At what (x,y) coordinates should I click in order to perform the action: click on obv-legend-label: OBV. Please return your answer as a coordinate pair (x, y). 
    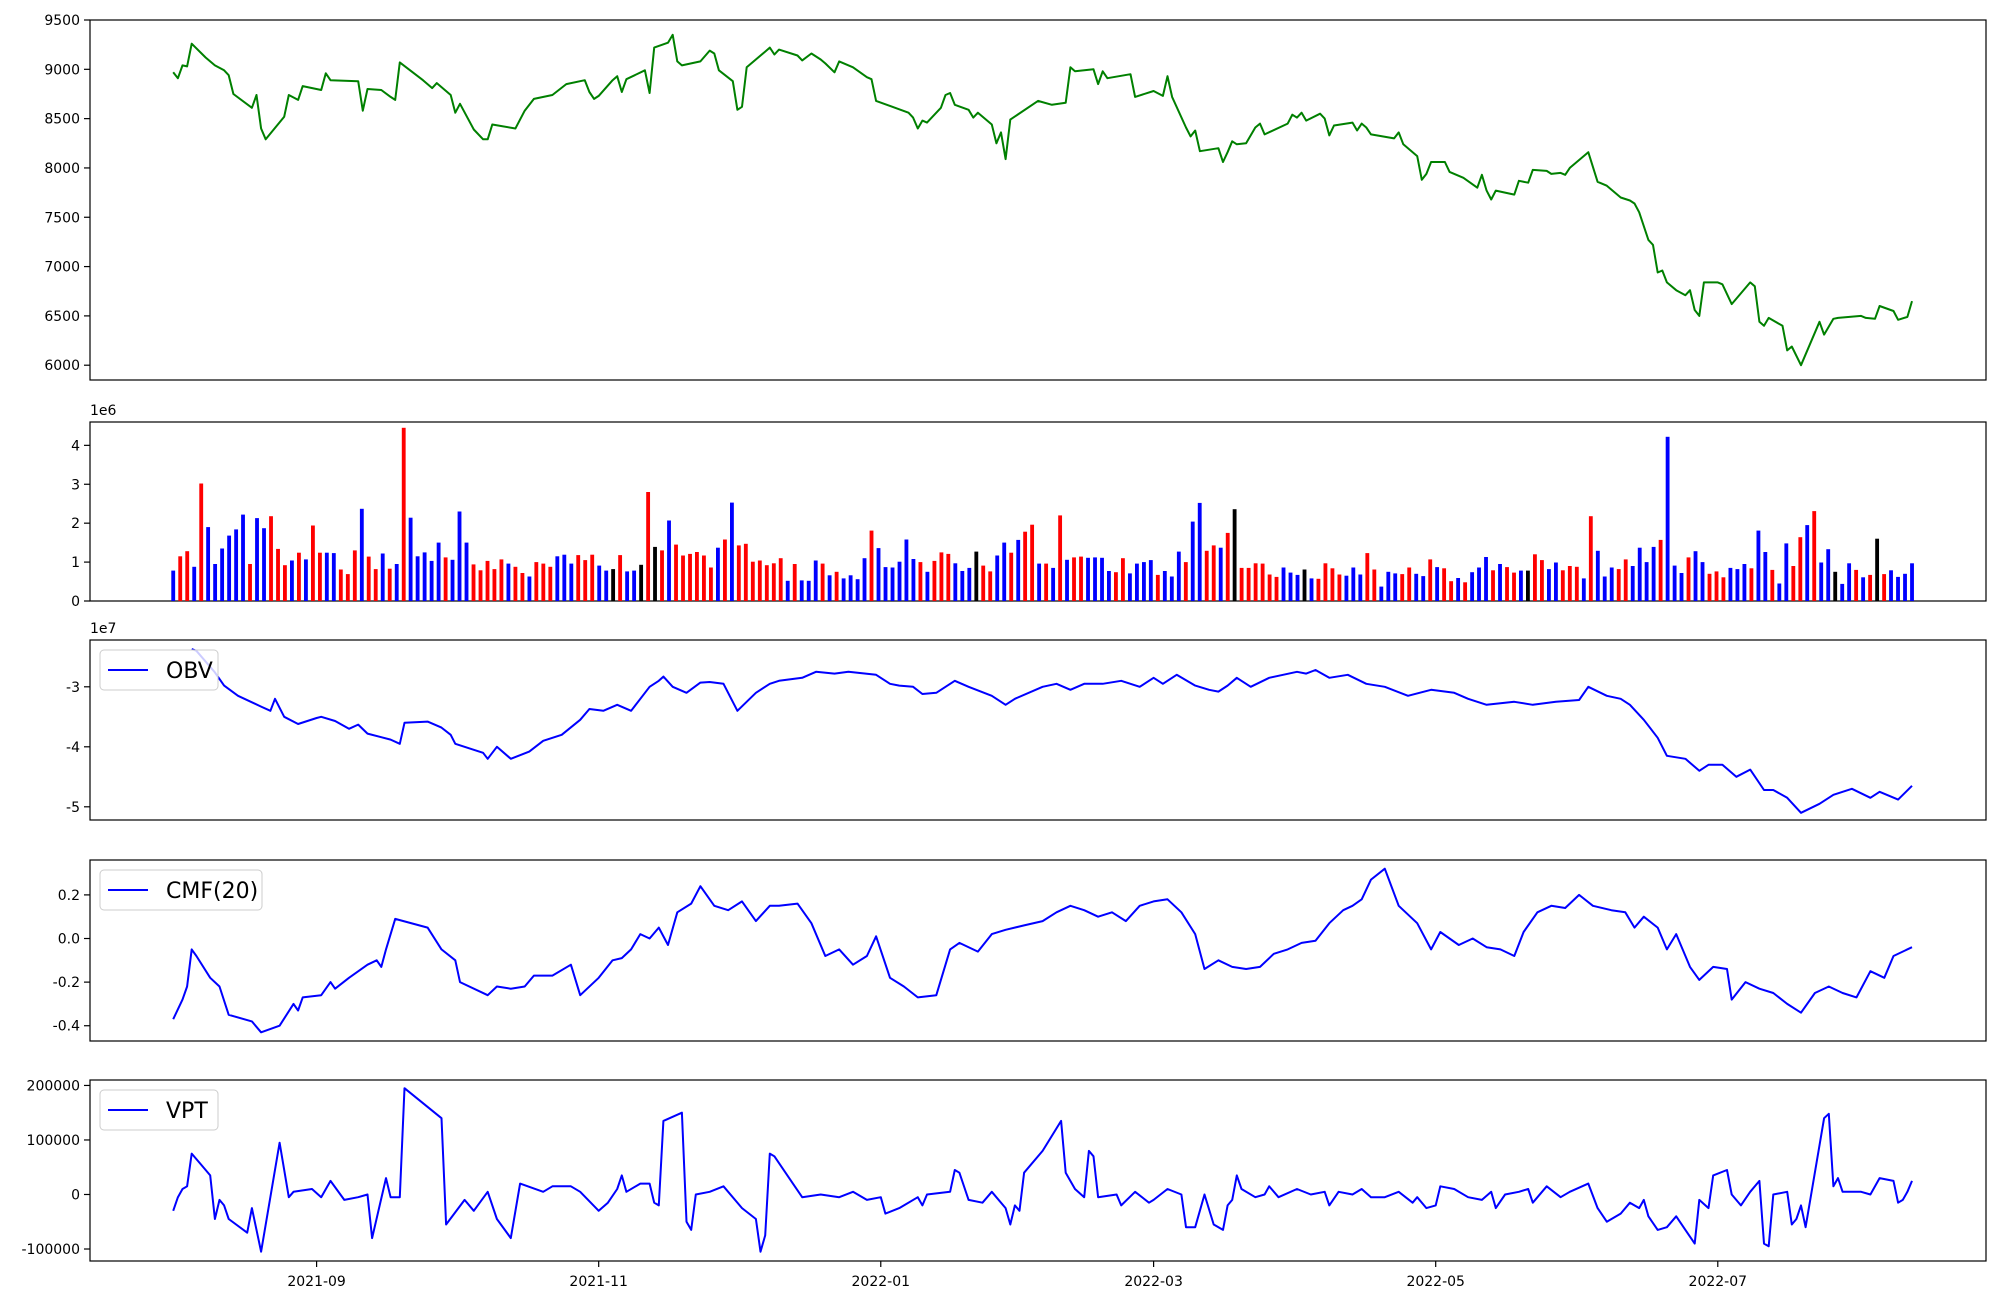
    Looking at the image, I should click on (189, 671).